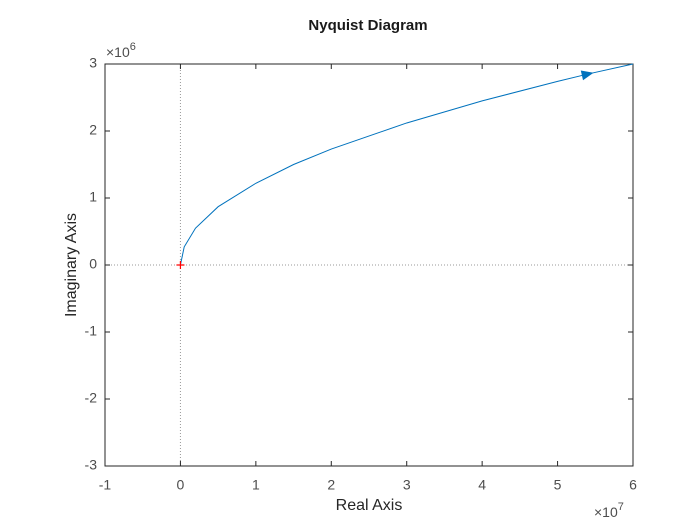 This screenshot has width=700, height=530. Describe the element at coordinates (105, 485) in the screenshot. I see `x-tick-label: -1` at that location.